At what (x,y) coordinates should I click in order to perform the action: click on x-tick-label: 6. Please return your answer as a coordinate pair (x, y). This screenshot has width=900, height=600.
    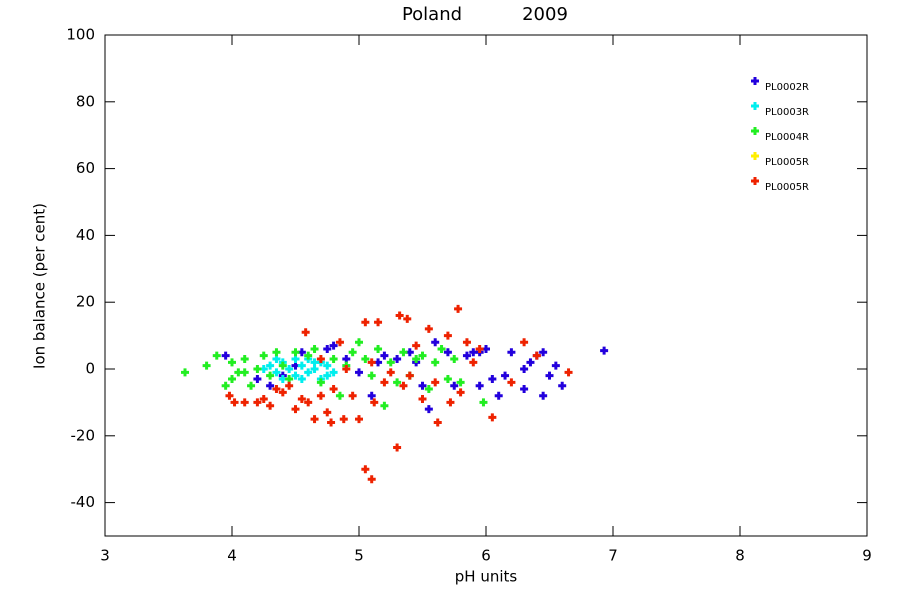
    Looking at the image, I should click on (486, 556).